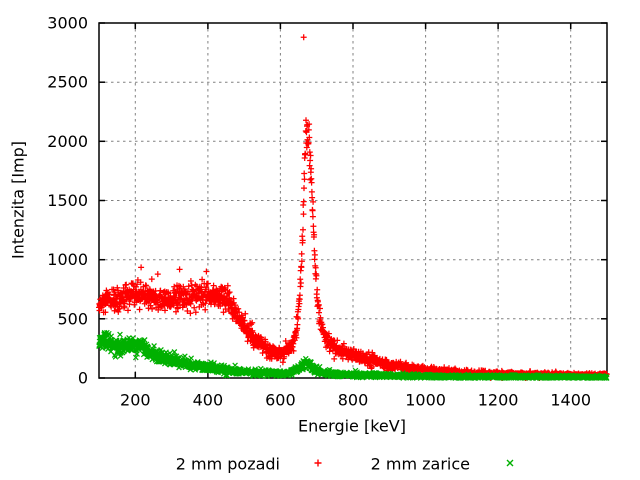 The image size is (640, 480). Describe the element at coordinates (67, 23) in the screenshot. I see `y-tick-label: 3000` at that location.